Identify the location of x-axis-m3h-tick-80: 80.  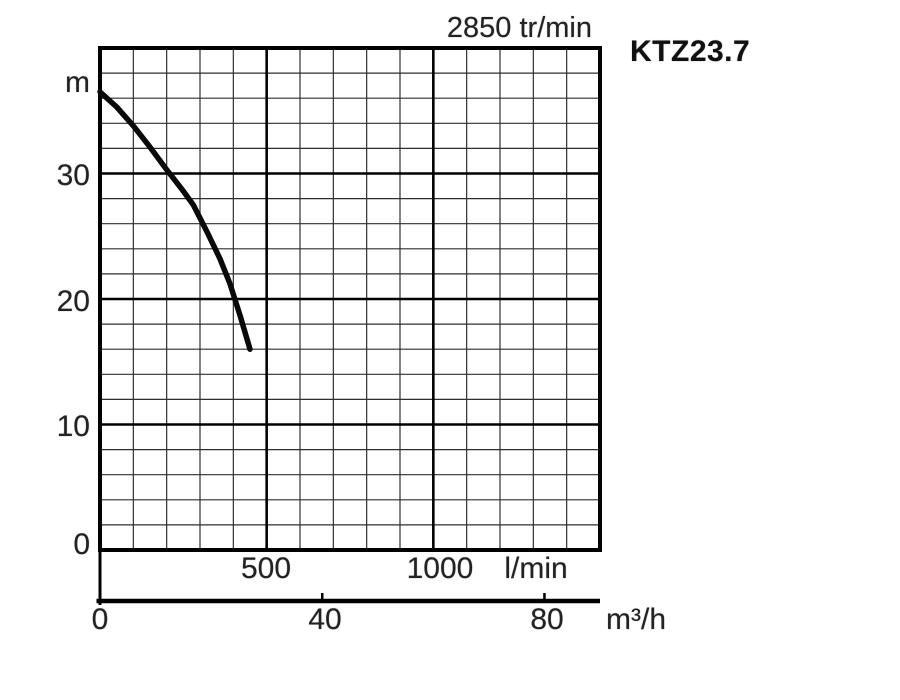
(547, 619).